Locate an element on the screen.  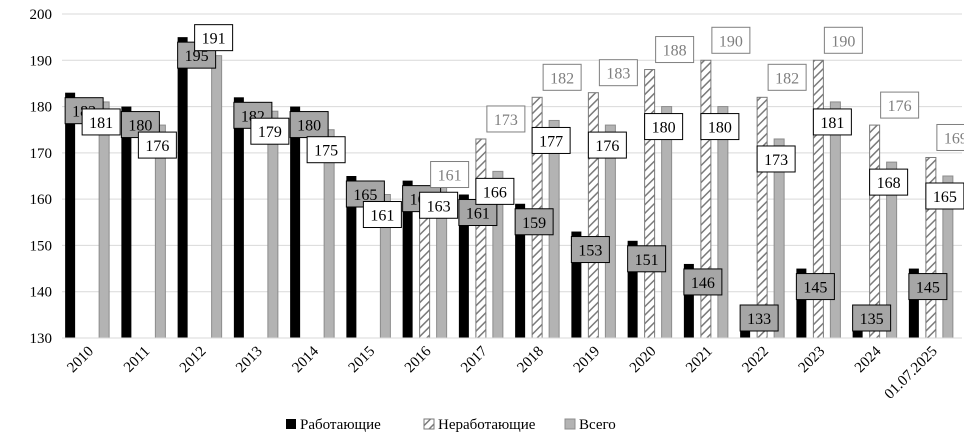
y-tick-label: 190 is located at coordinates (41, 61).